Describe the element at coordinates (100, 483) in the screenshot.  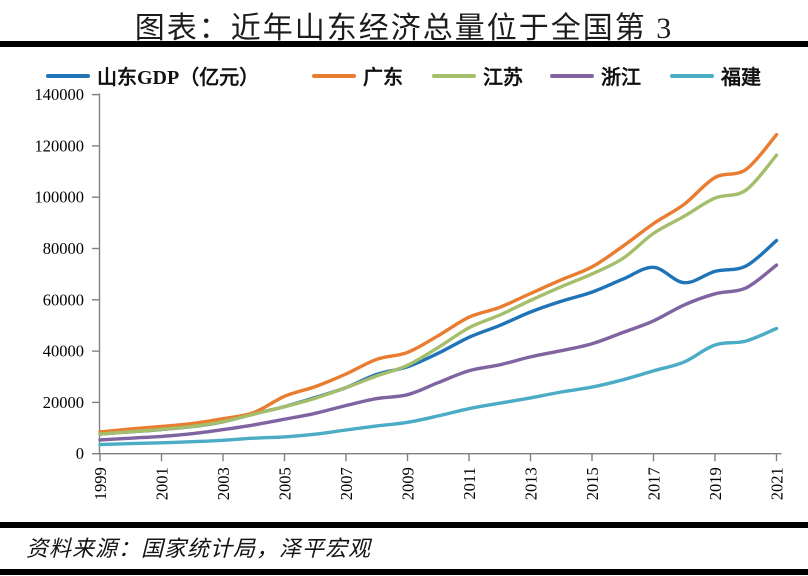
I see `x-tick-label: 1999` at that location.